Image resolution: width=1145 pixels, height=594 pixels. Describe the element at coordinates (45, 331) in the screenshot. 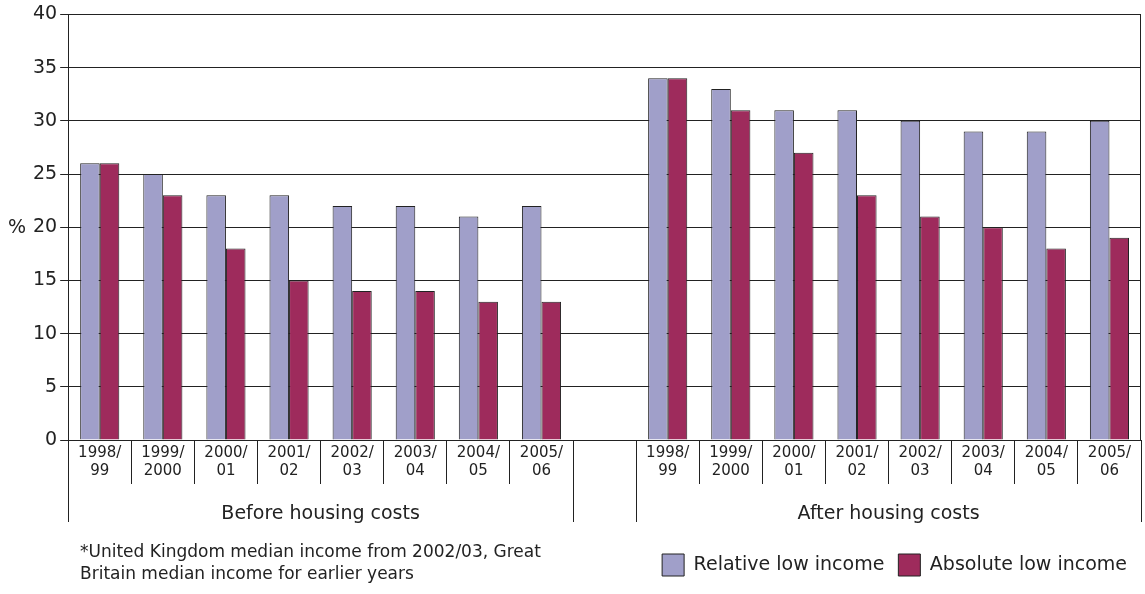

I see `y-tick-label: 10` at that location.